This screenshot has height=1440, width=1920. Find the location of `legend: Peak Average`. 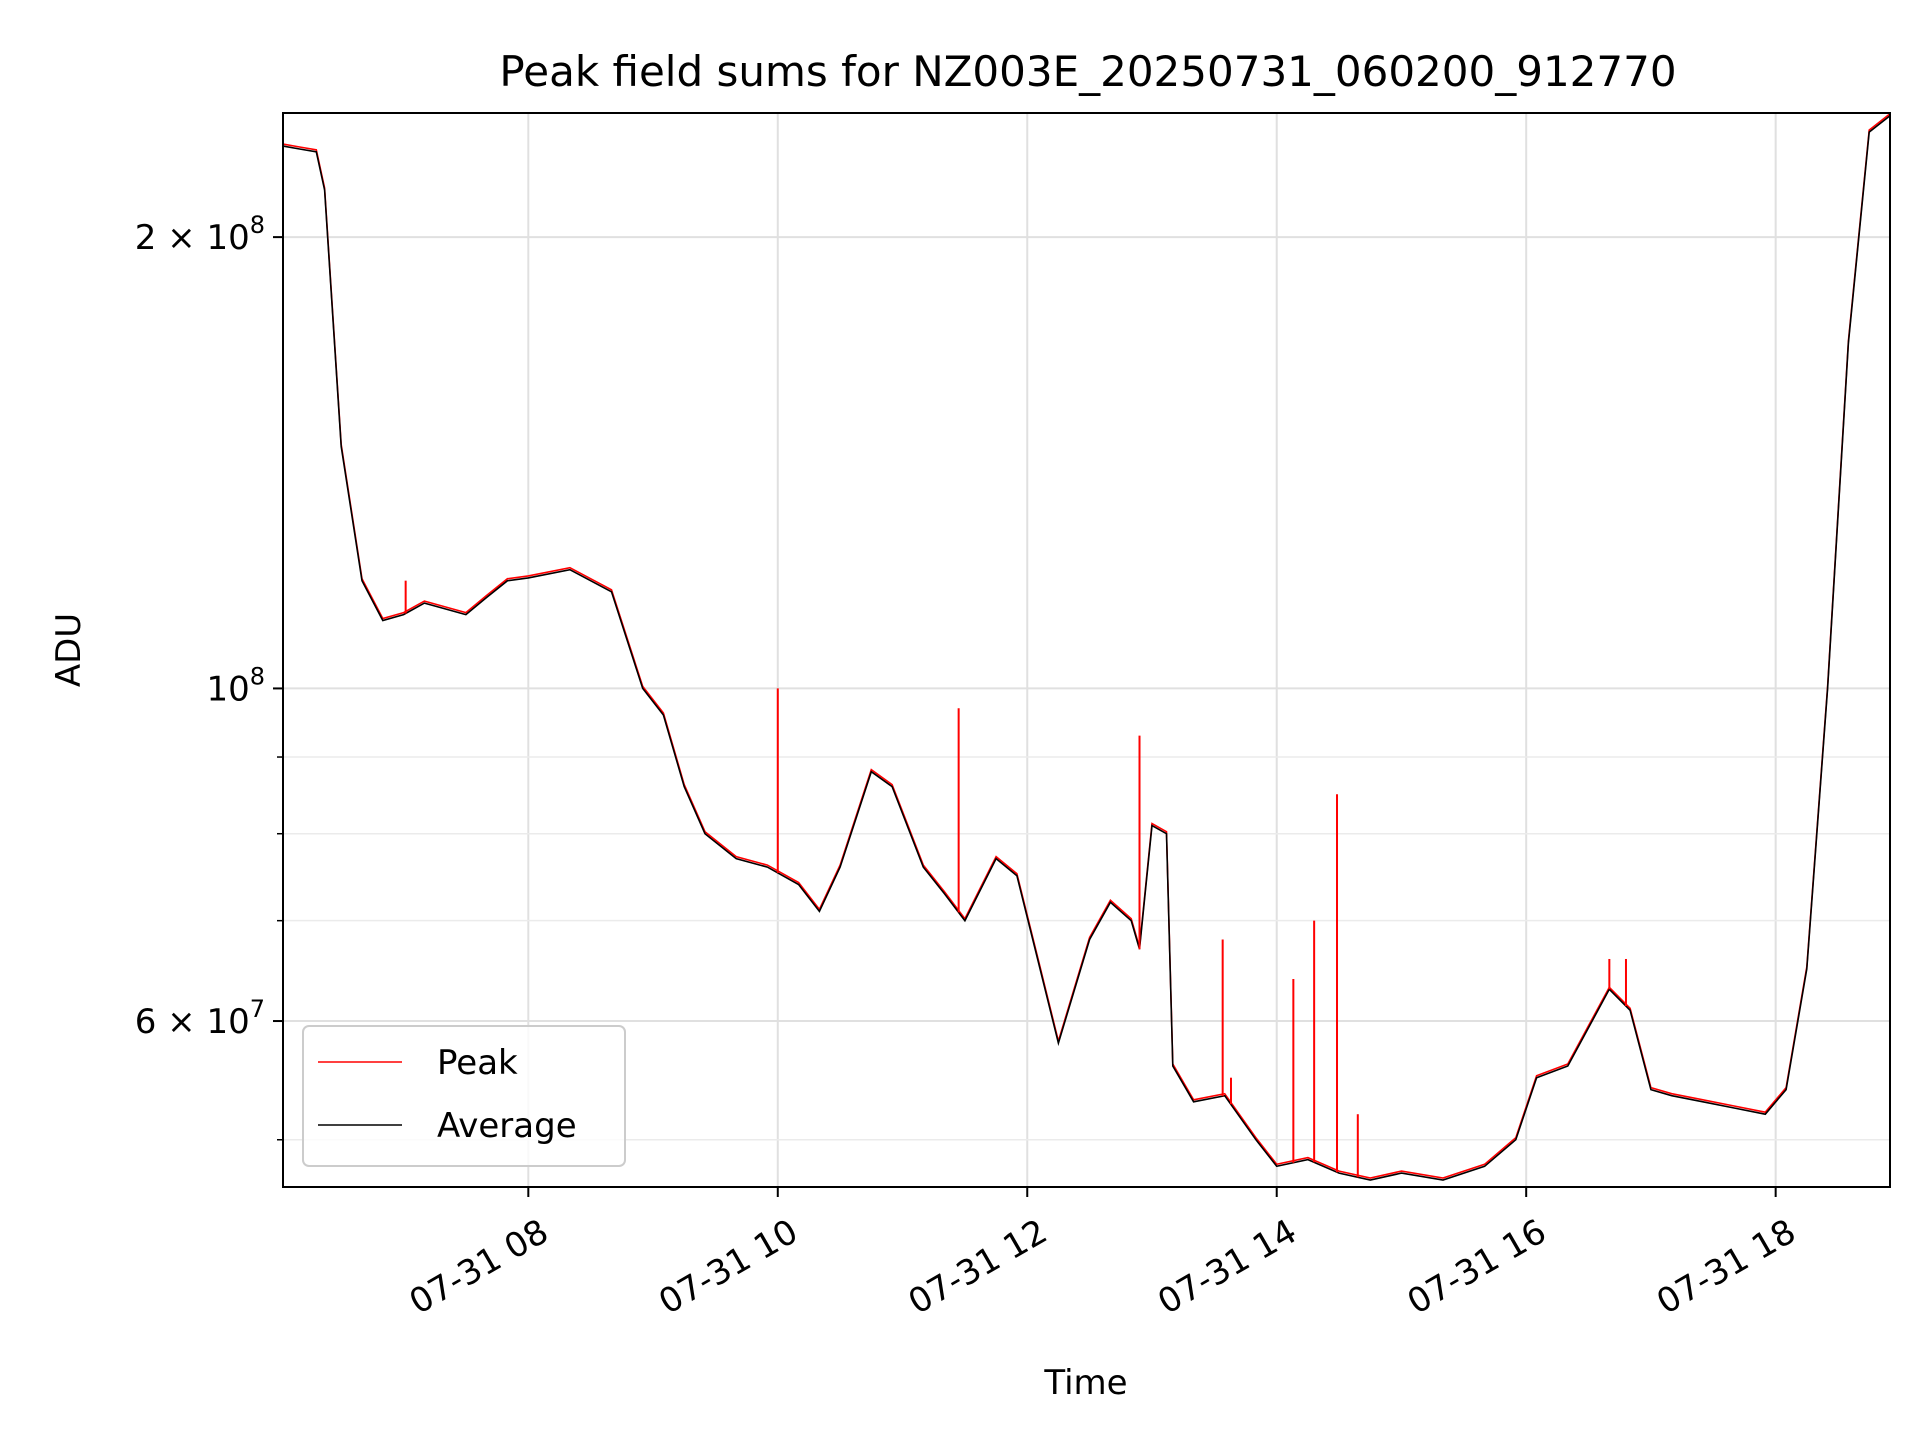

legend: Peak Average is located at coordinates (464, 1096).